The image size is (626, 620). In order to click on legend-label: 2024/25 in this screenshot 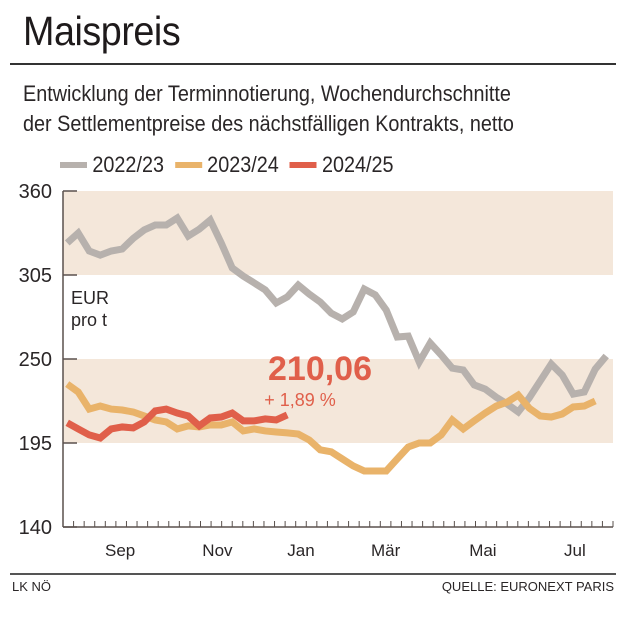, I will do `click(357, 164)`.